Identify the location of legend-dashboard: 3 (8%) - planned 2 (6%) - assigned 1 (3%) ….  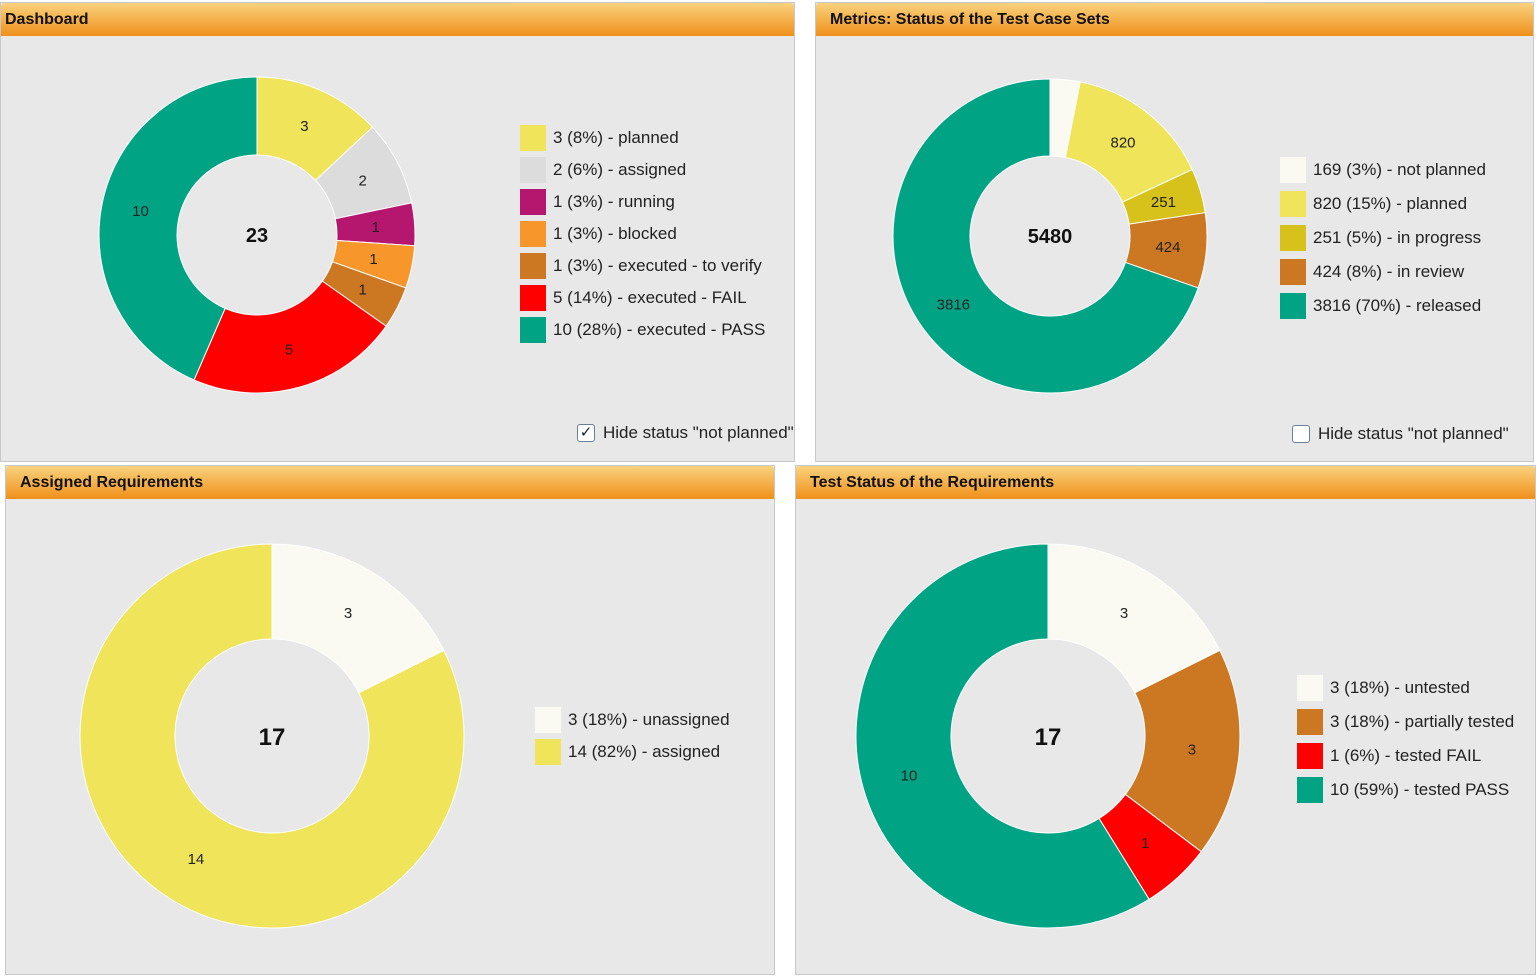
(642, 234).